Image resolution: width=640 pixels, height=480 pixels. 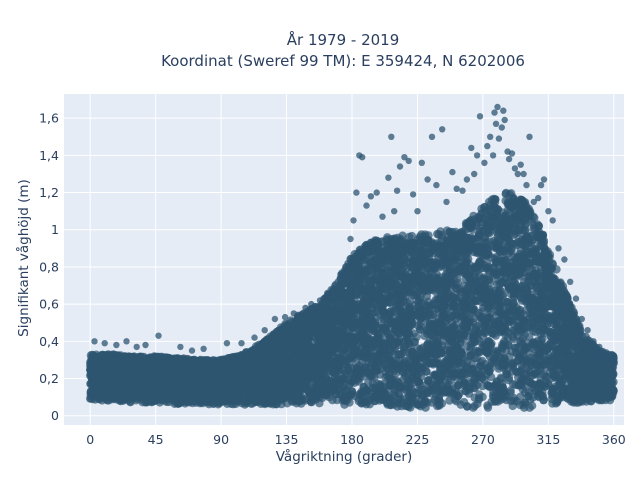 What do you see at coordinates (343, 39) in the screenshot?
I see `chart-title-line1: År 1979 - 2019` at bounding box center [343, 39].